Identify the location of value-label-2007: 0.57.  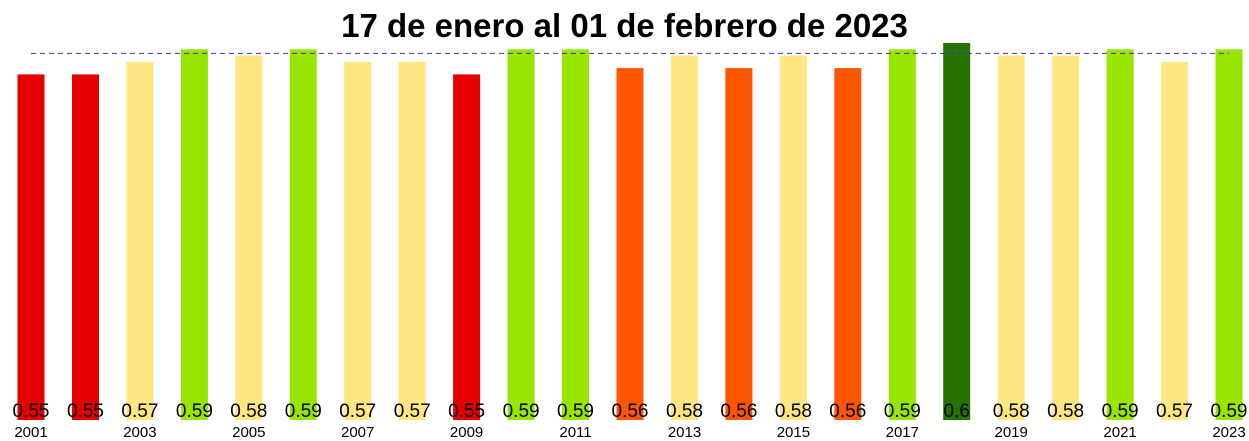
(357, 411).